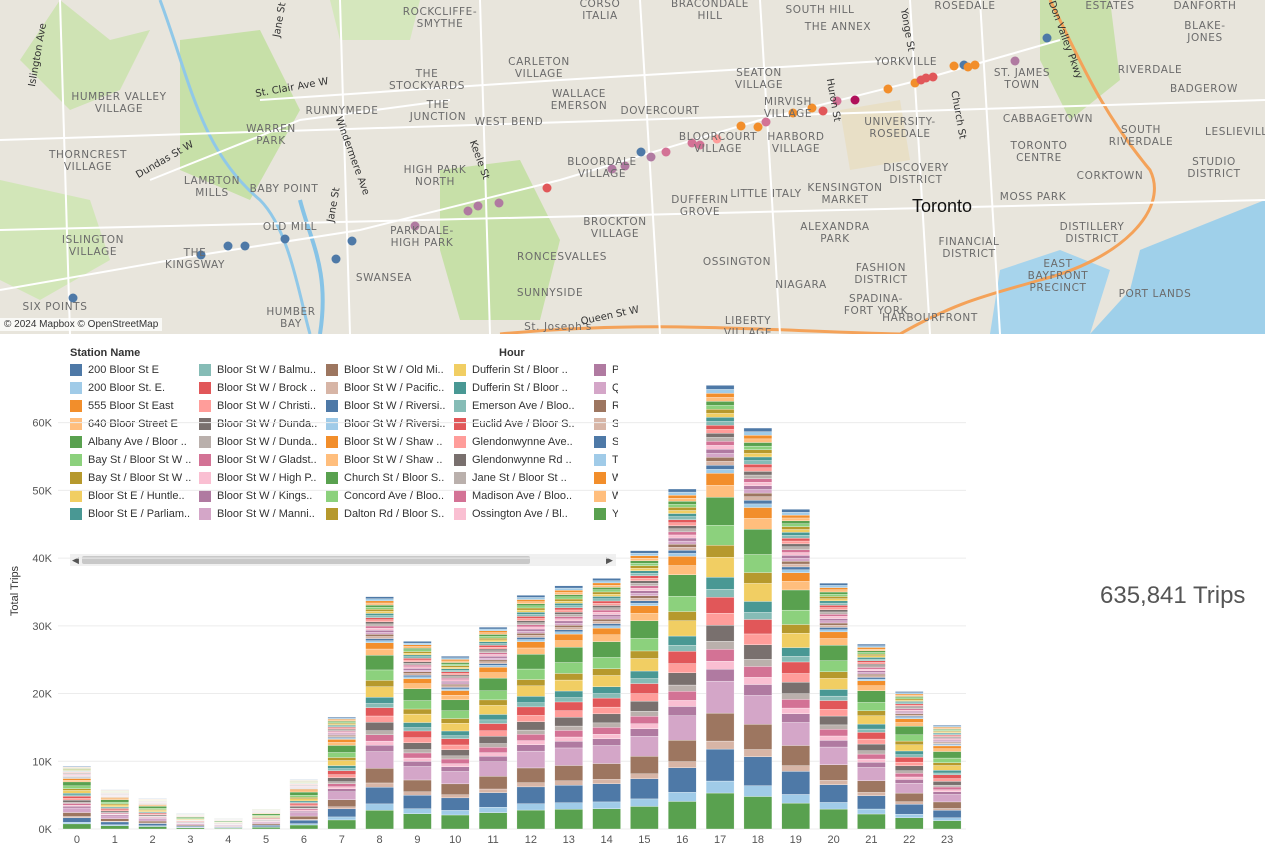  Describe the element at coordinates (132, 514) in the screenshot. I see `legend-item: Bloor St E / Parliam..` at that location.